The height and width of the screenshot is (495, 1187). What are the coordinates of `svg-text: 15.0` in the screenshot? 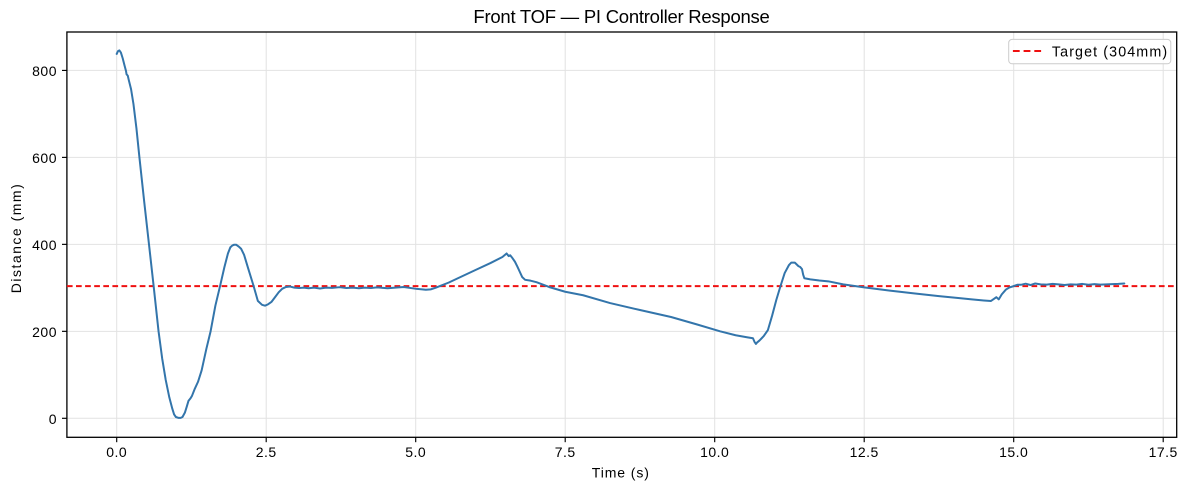 It's located at (1013, 452).